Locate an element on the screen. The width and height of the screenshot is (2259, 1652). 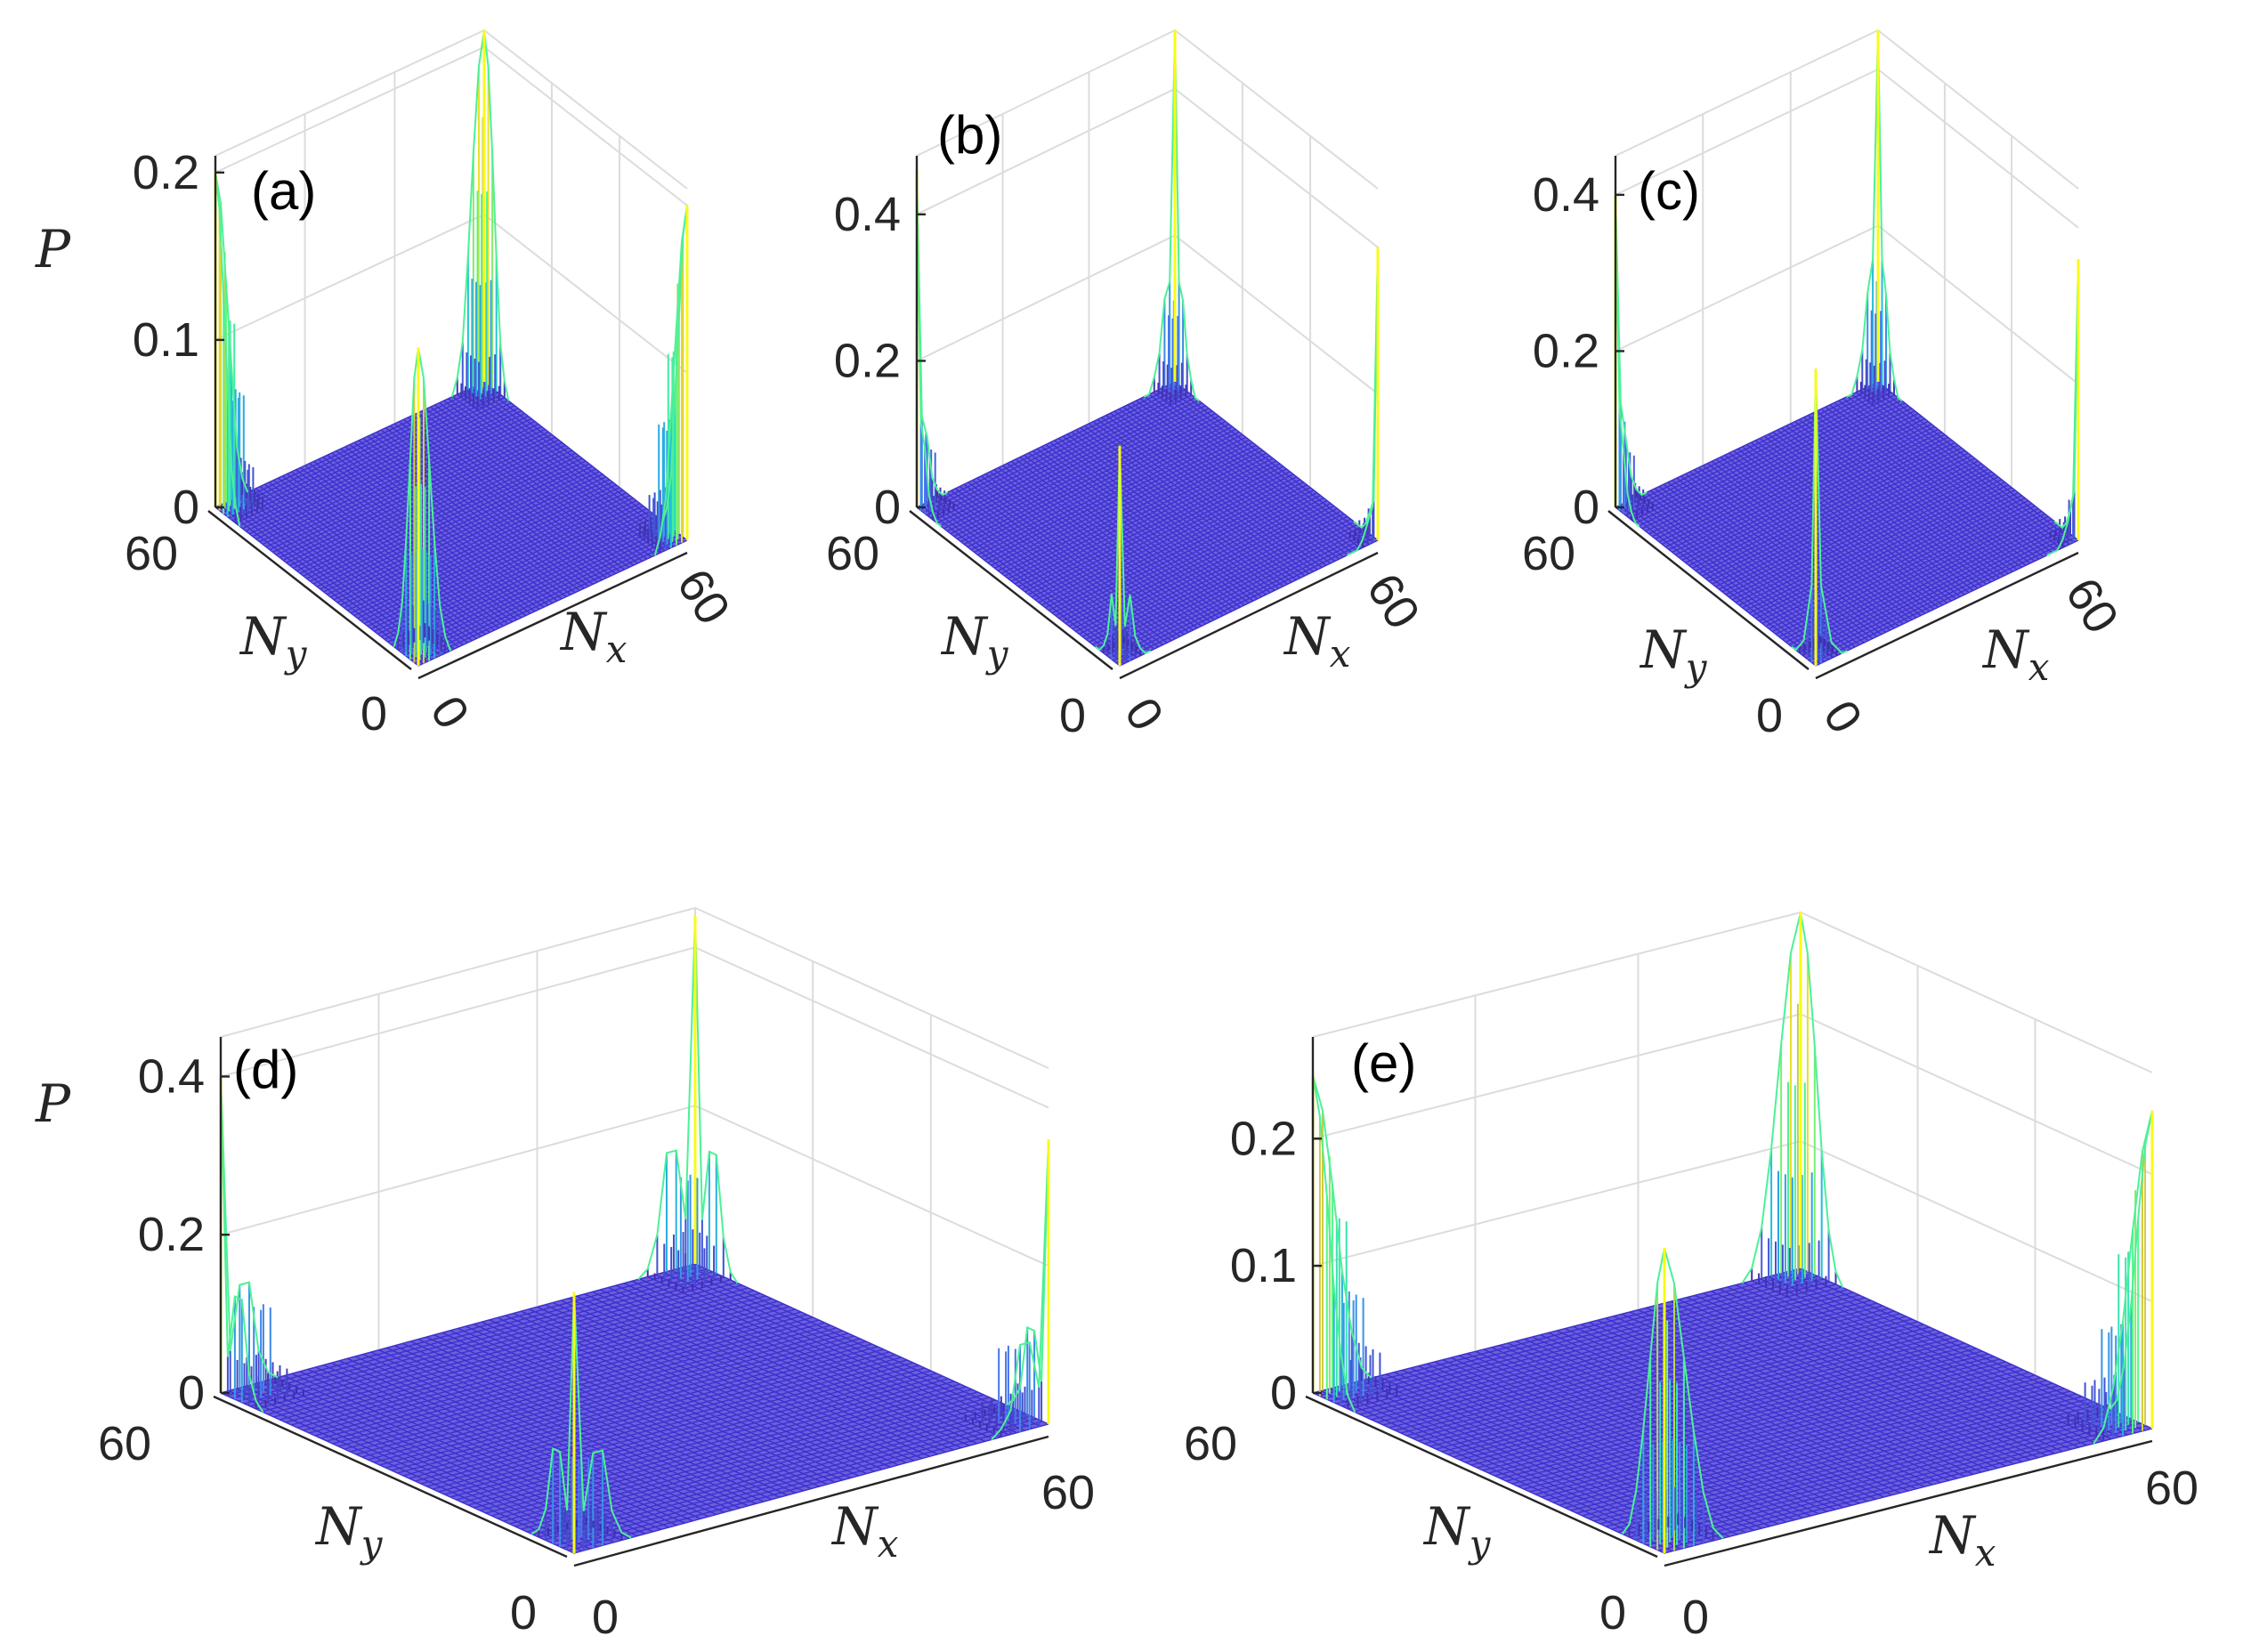
panel-label-a: (a) is located at coordinates (283, 191).